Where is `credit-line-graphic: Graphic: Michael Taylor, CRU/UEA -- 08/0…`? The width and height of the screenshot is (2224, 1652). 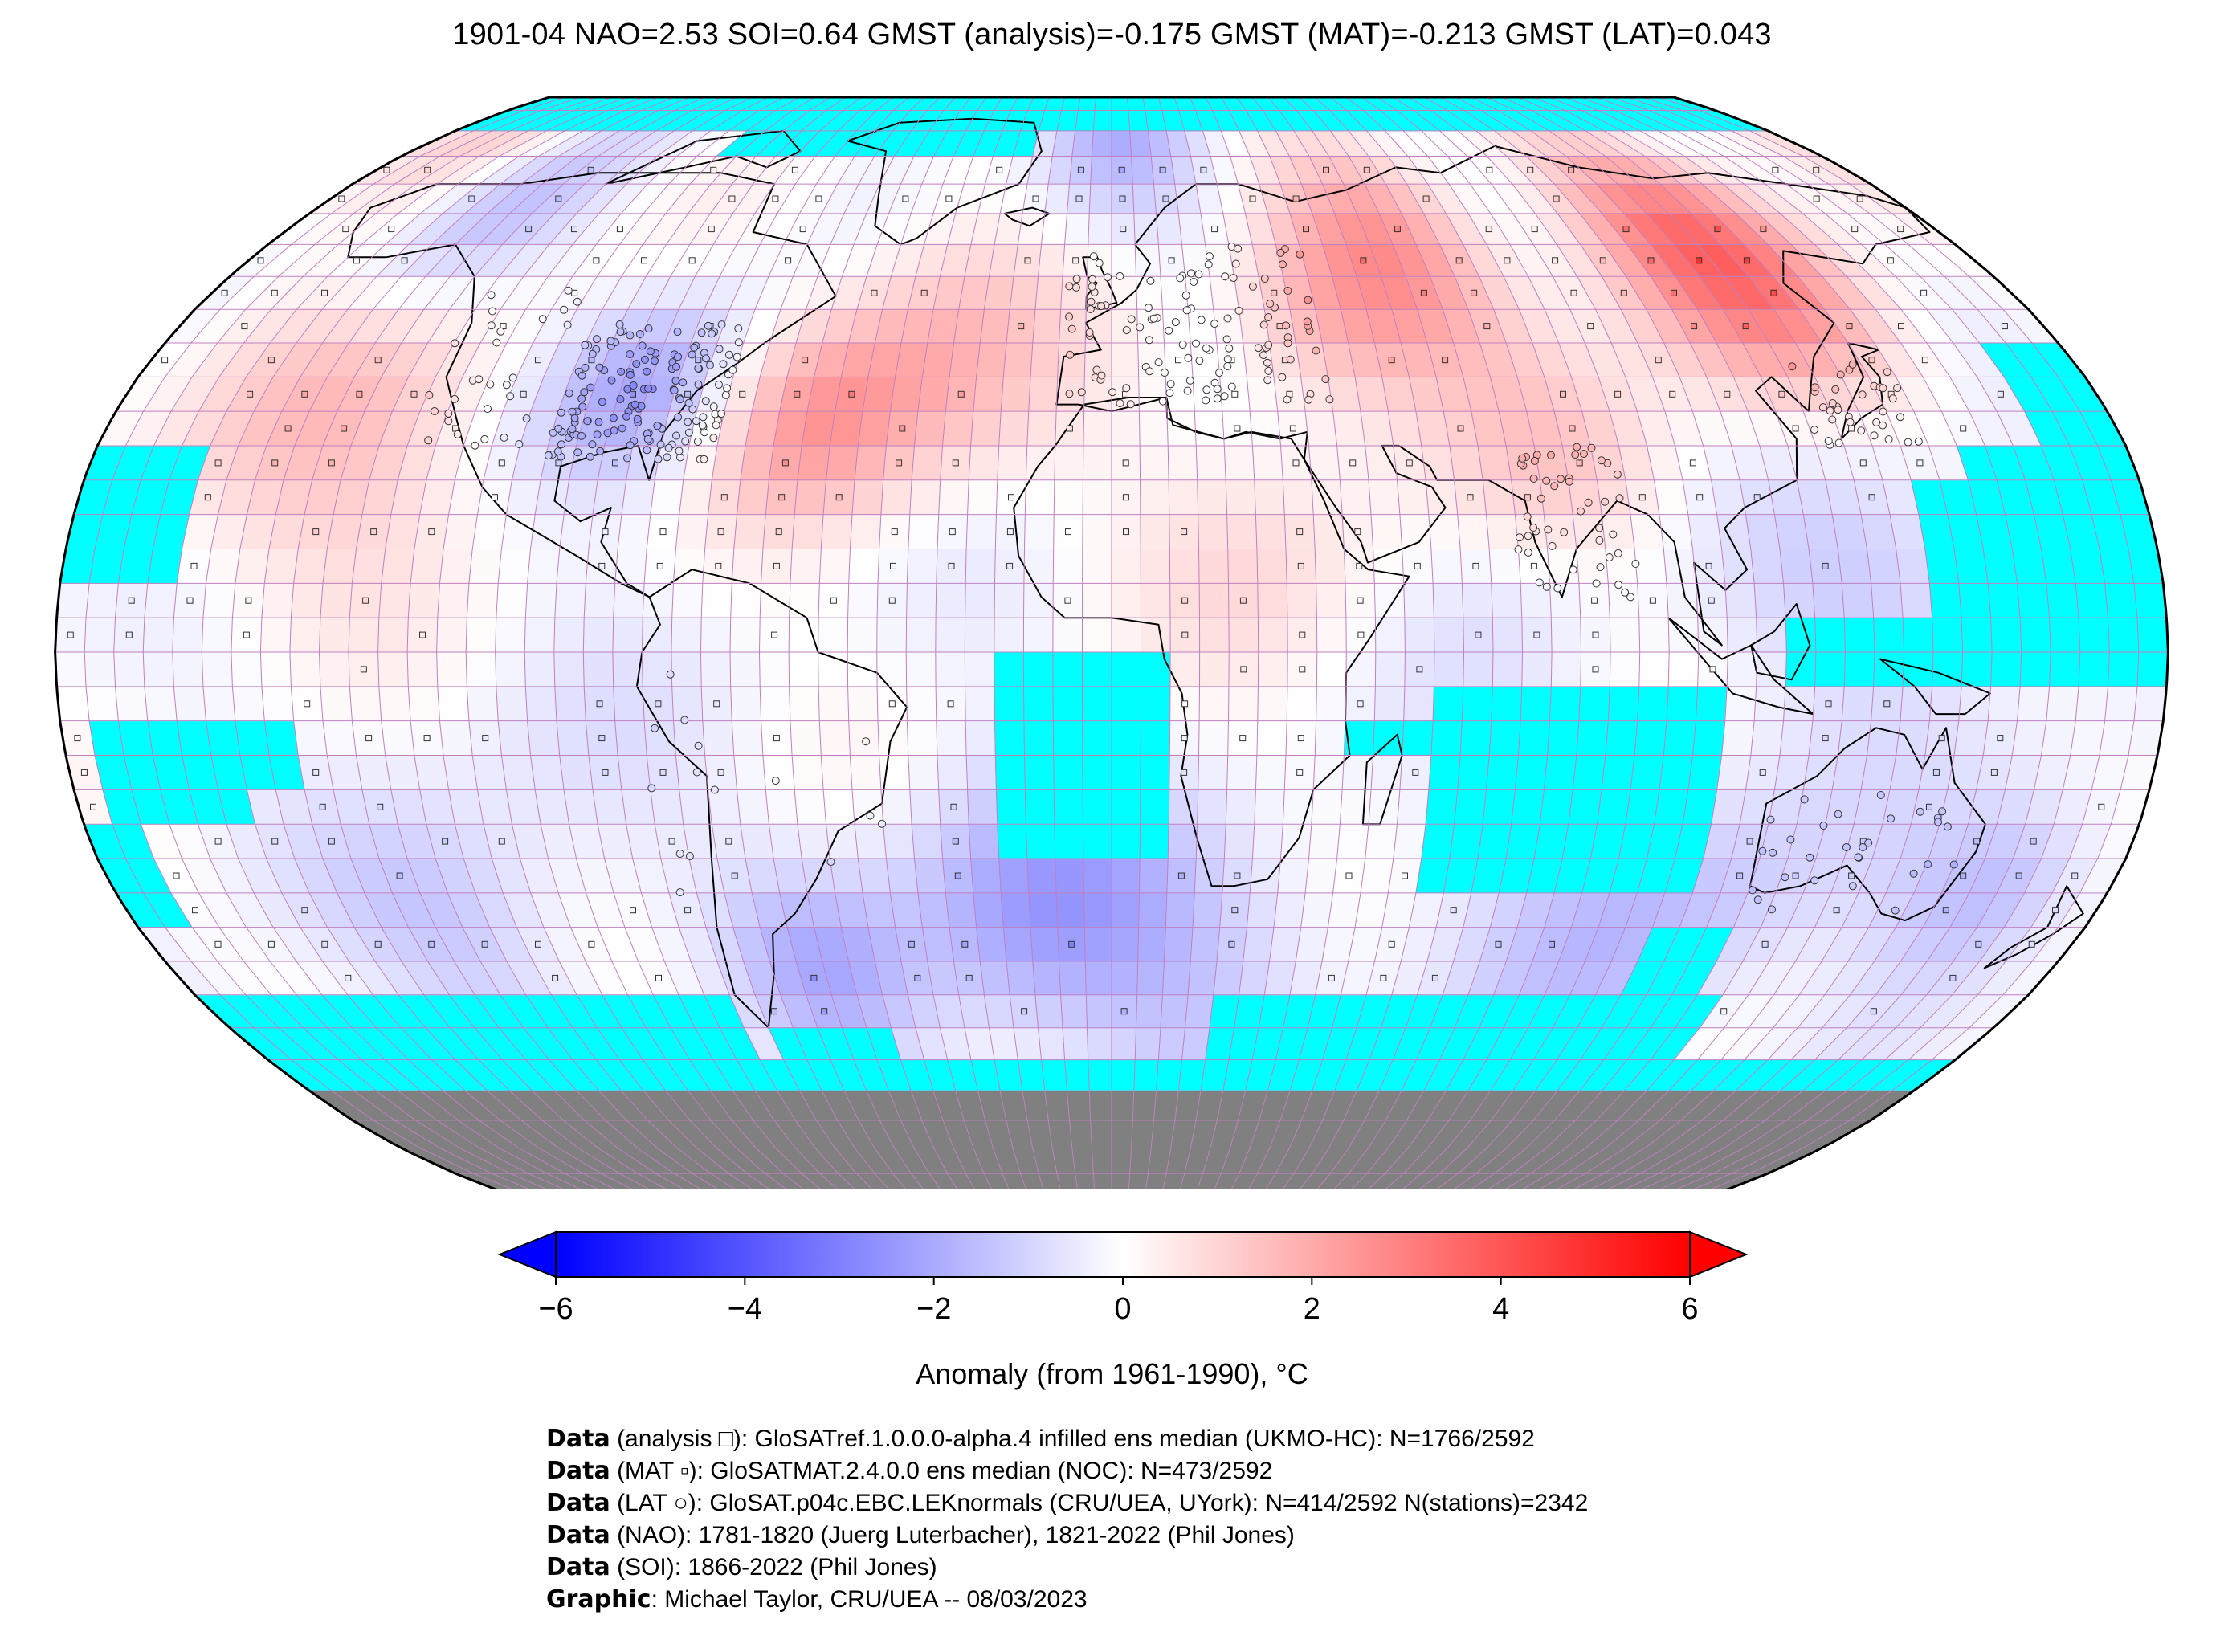
credit-line-graphic: Graphic: Michael Taylor, CRU/UEA -- 08/0… is located at coordinates (817, 1599).